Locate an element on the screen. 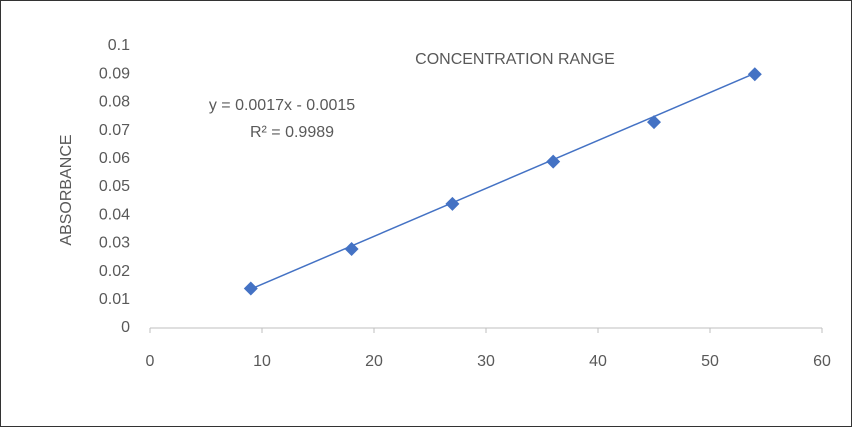  trendline-r-squared: R² = 0.9989 is located at coordinates (292, 132).